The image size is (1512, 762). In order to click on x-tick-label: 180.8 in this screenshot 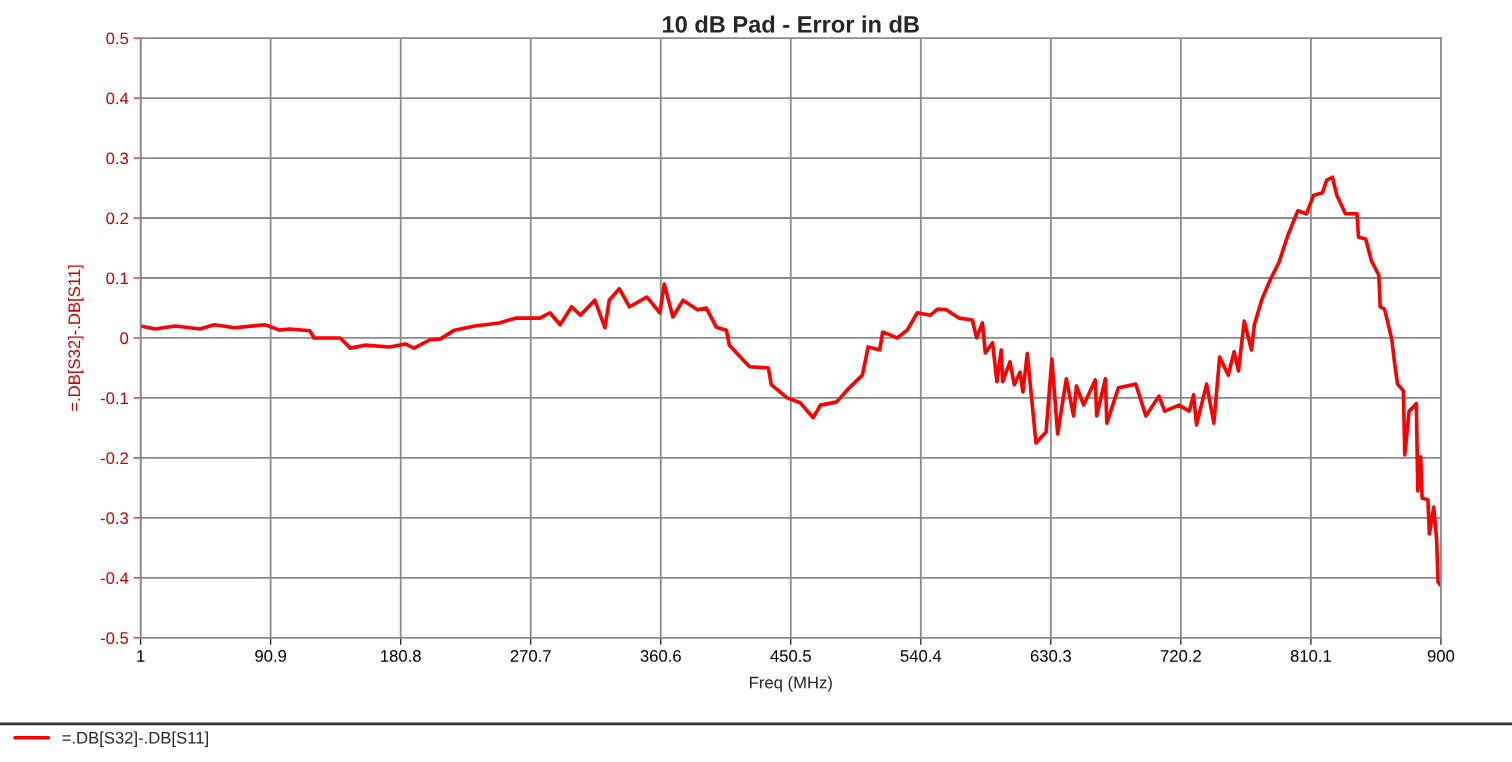, I will do `click(401, 656)`.